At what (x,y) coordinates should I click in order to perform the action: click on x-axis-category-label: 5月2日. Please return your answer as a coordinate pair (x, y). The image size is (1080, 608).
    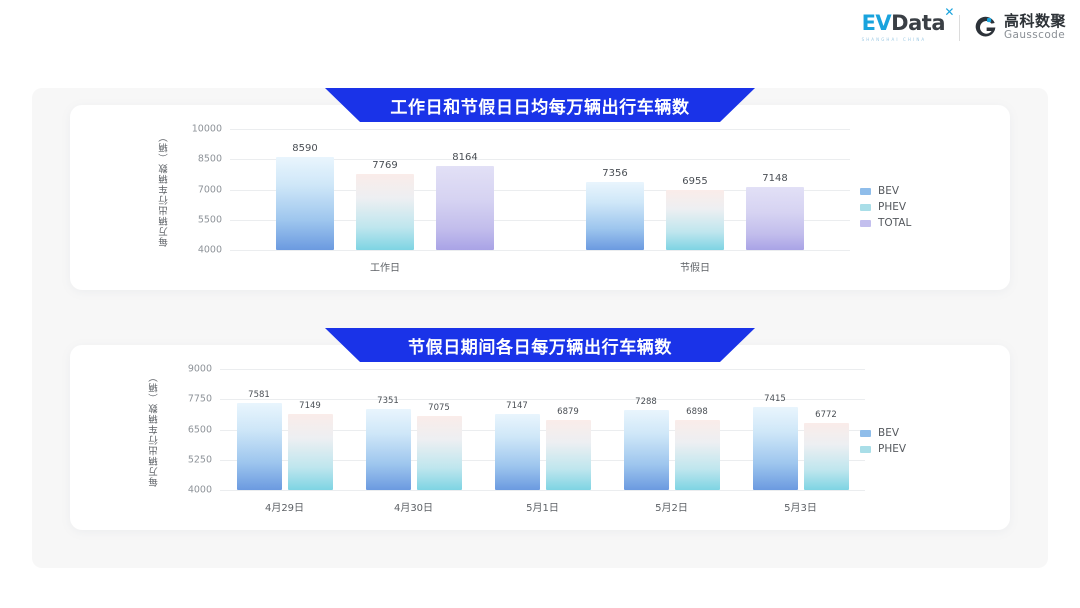
    Looking at the image, I should click on (671, 508).